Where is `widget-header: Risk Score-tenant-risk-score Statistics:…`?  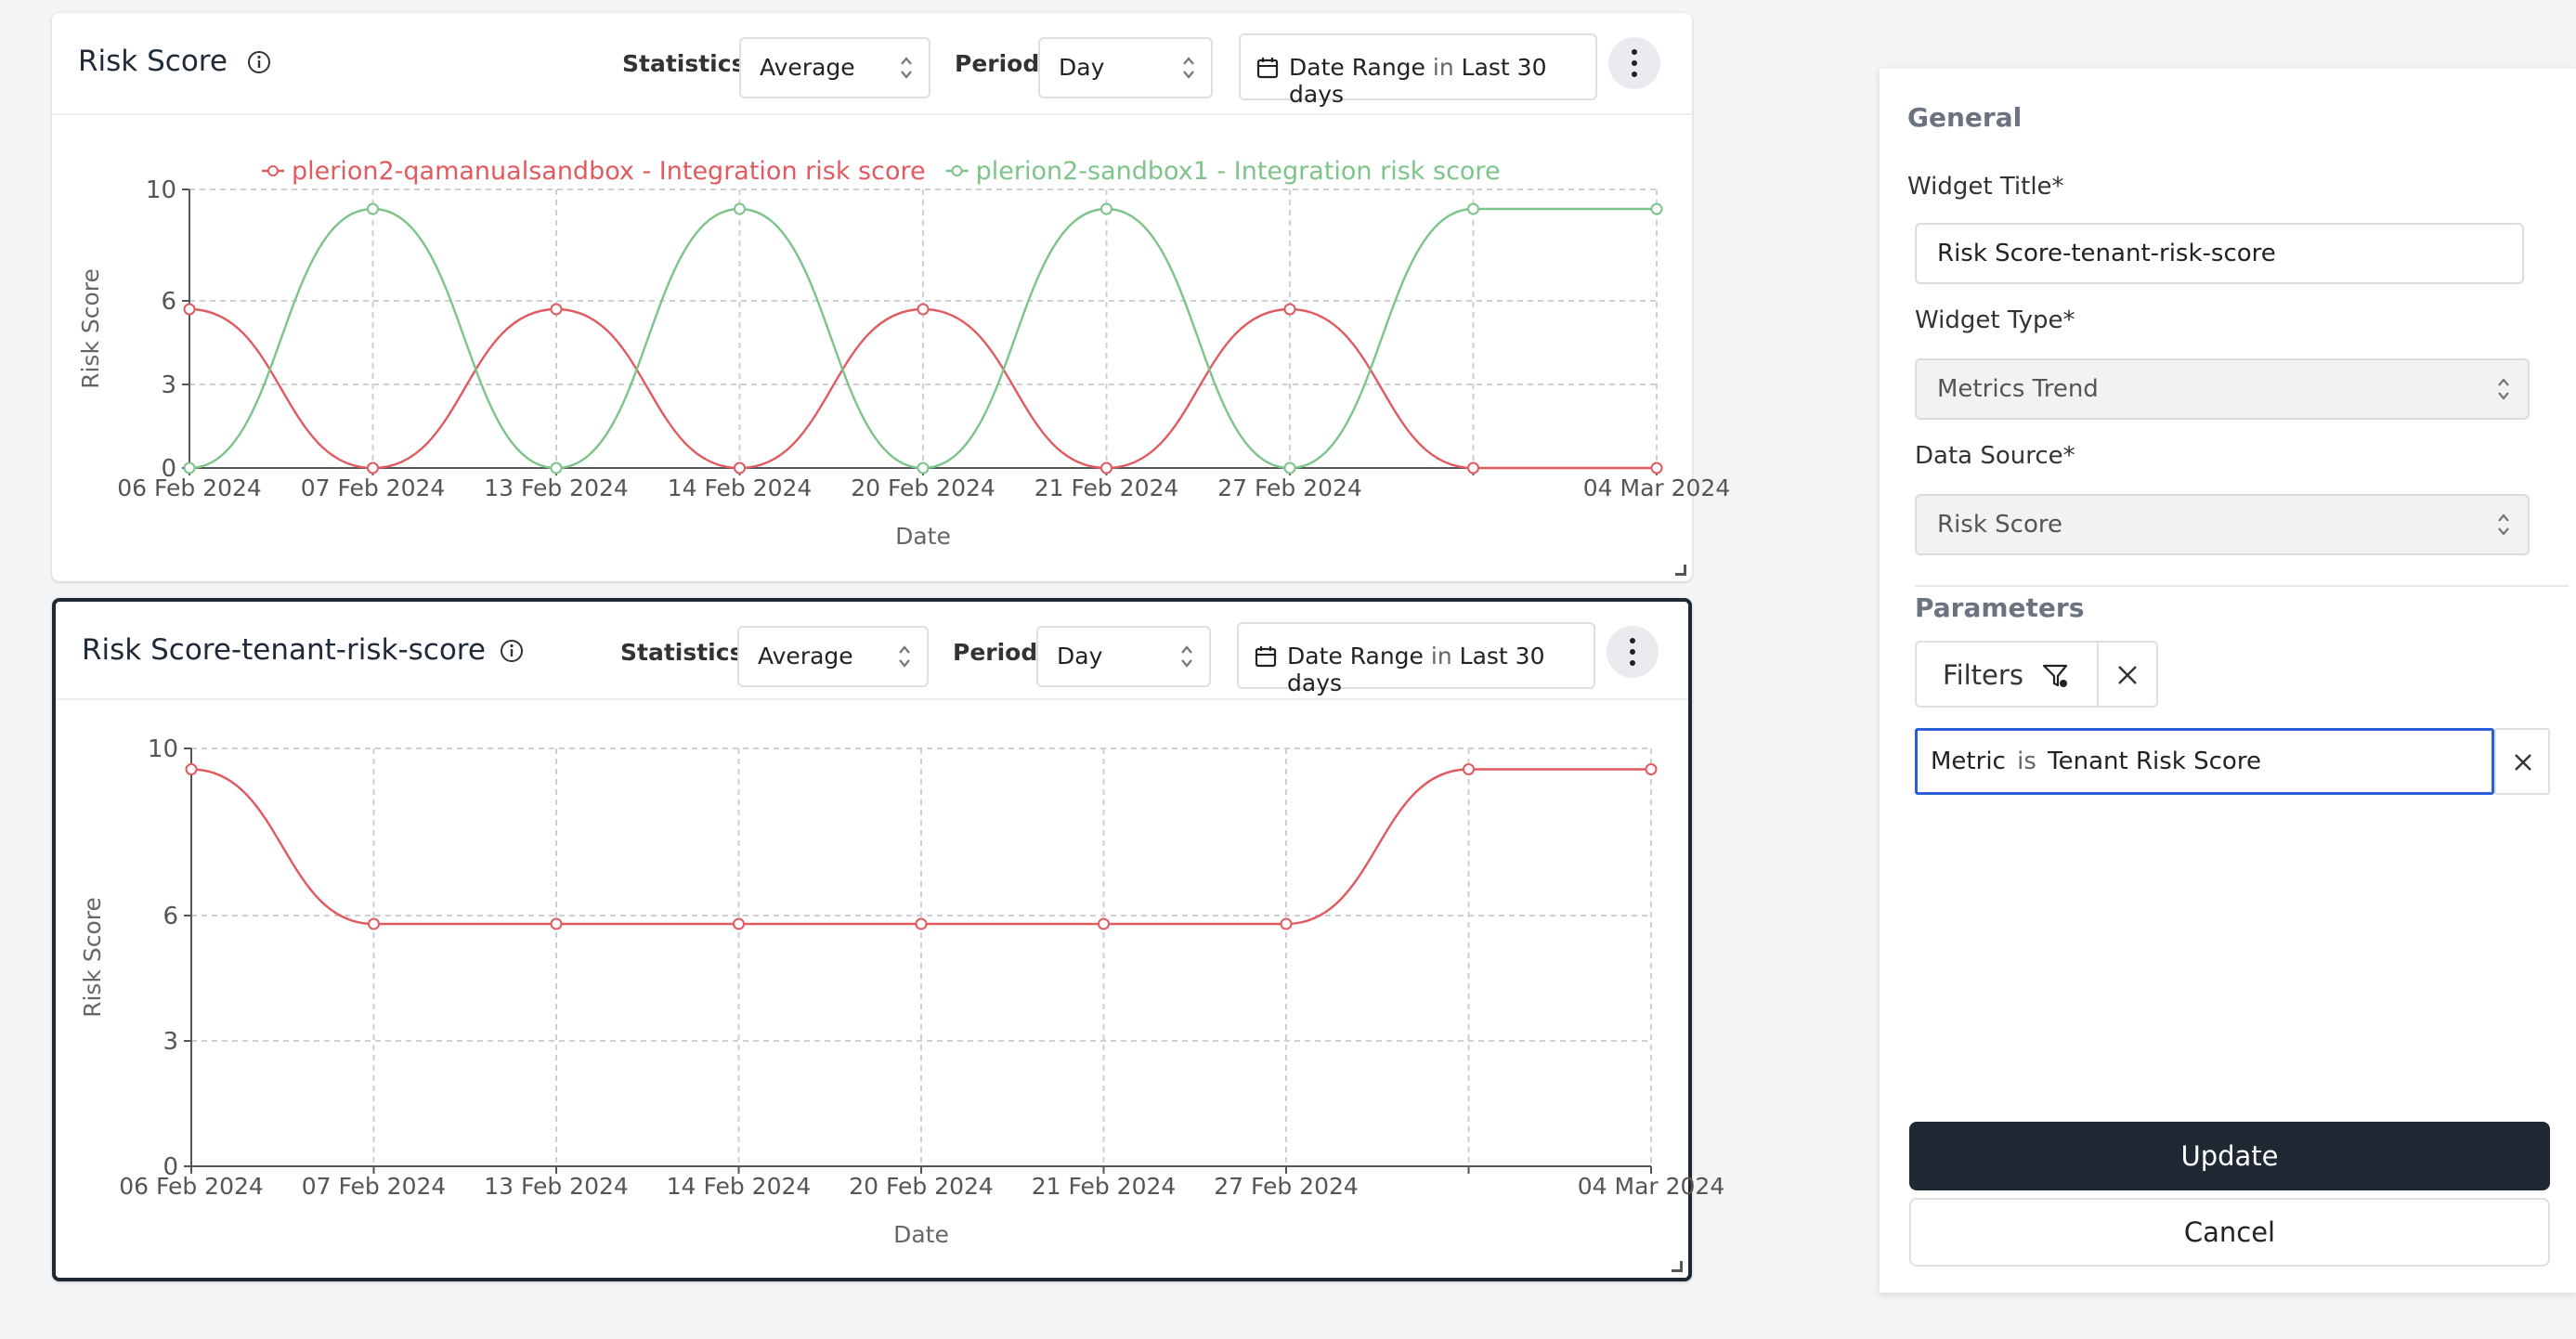
widget-header: Risk Score-tenant-risk-score Statistics:… is located at coordinates (872, 649).